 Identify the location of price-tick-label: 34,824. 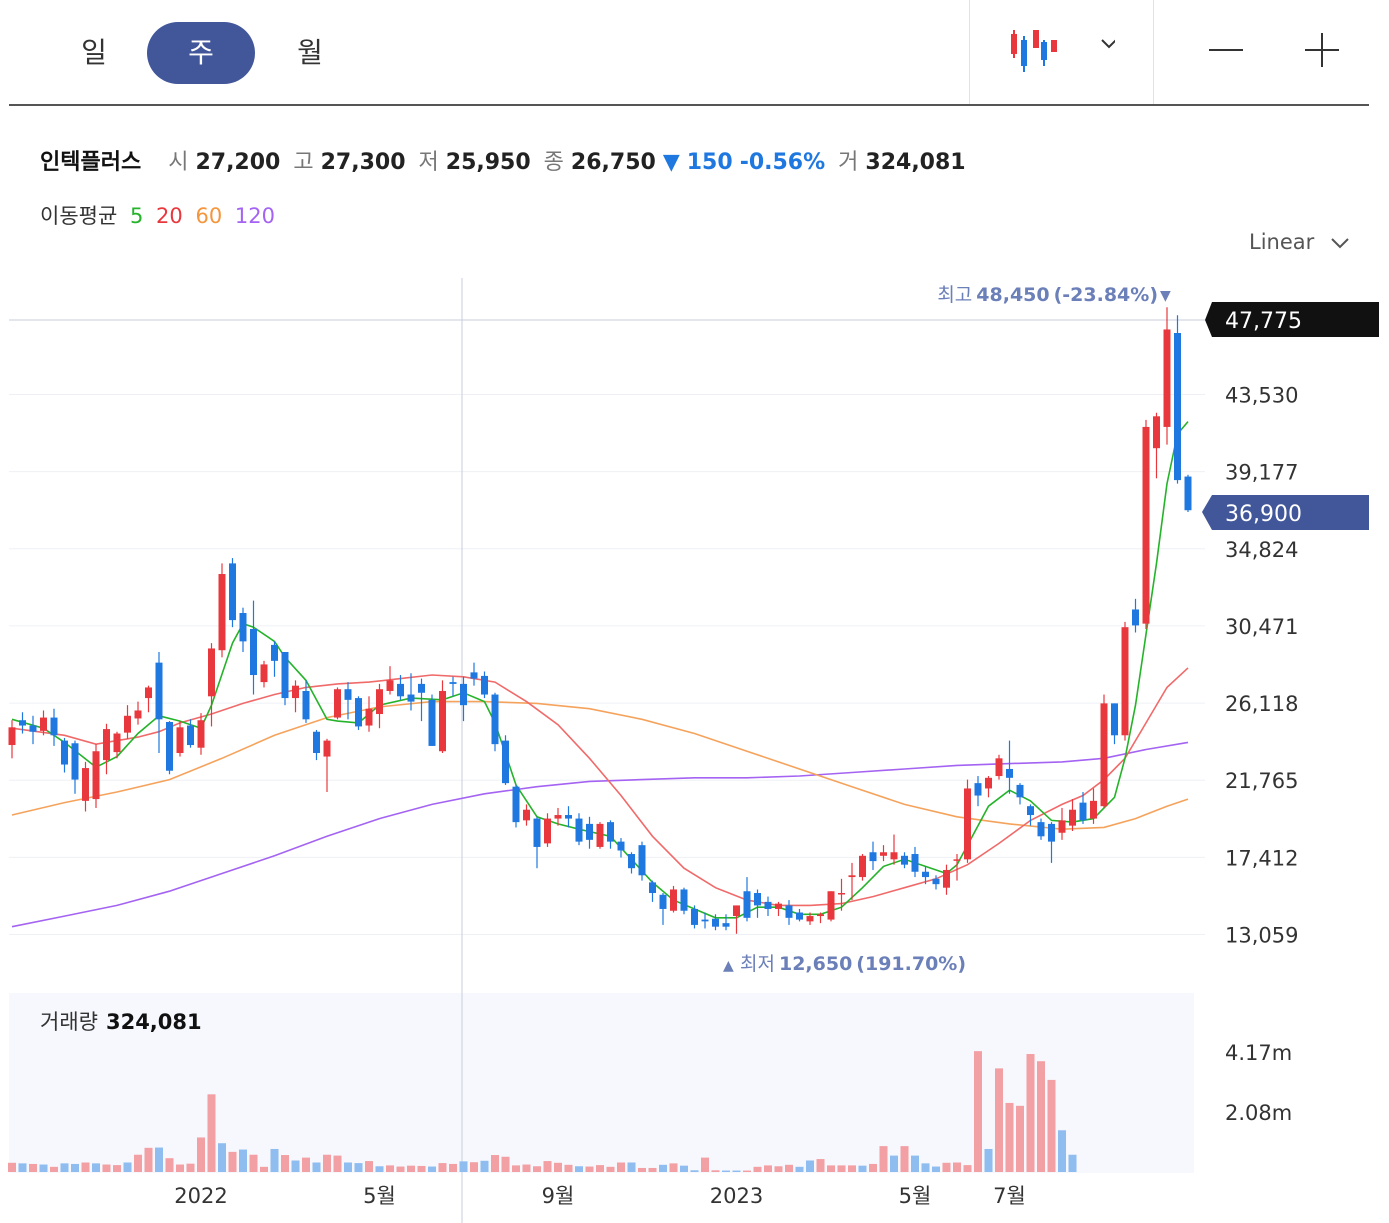
(1261, 550).